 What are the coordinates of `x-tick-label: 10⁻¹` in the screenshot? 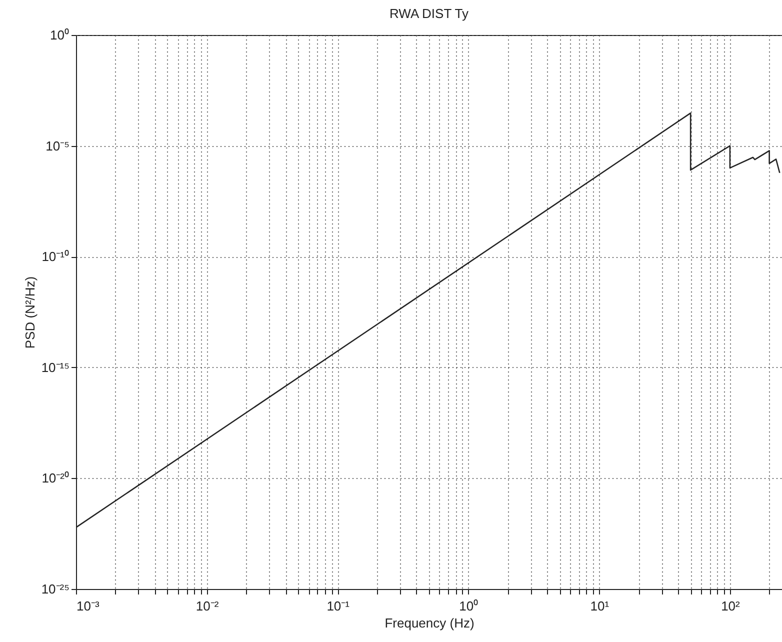 It's located at (338, 606).